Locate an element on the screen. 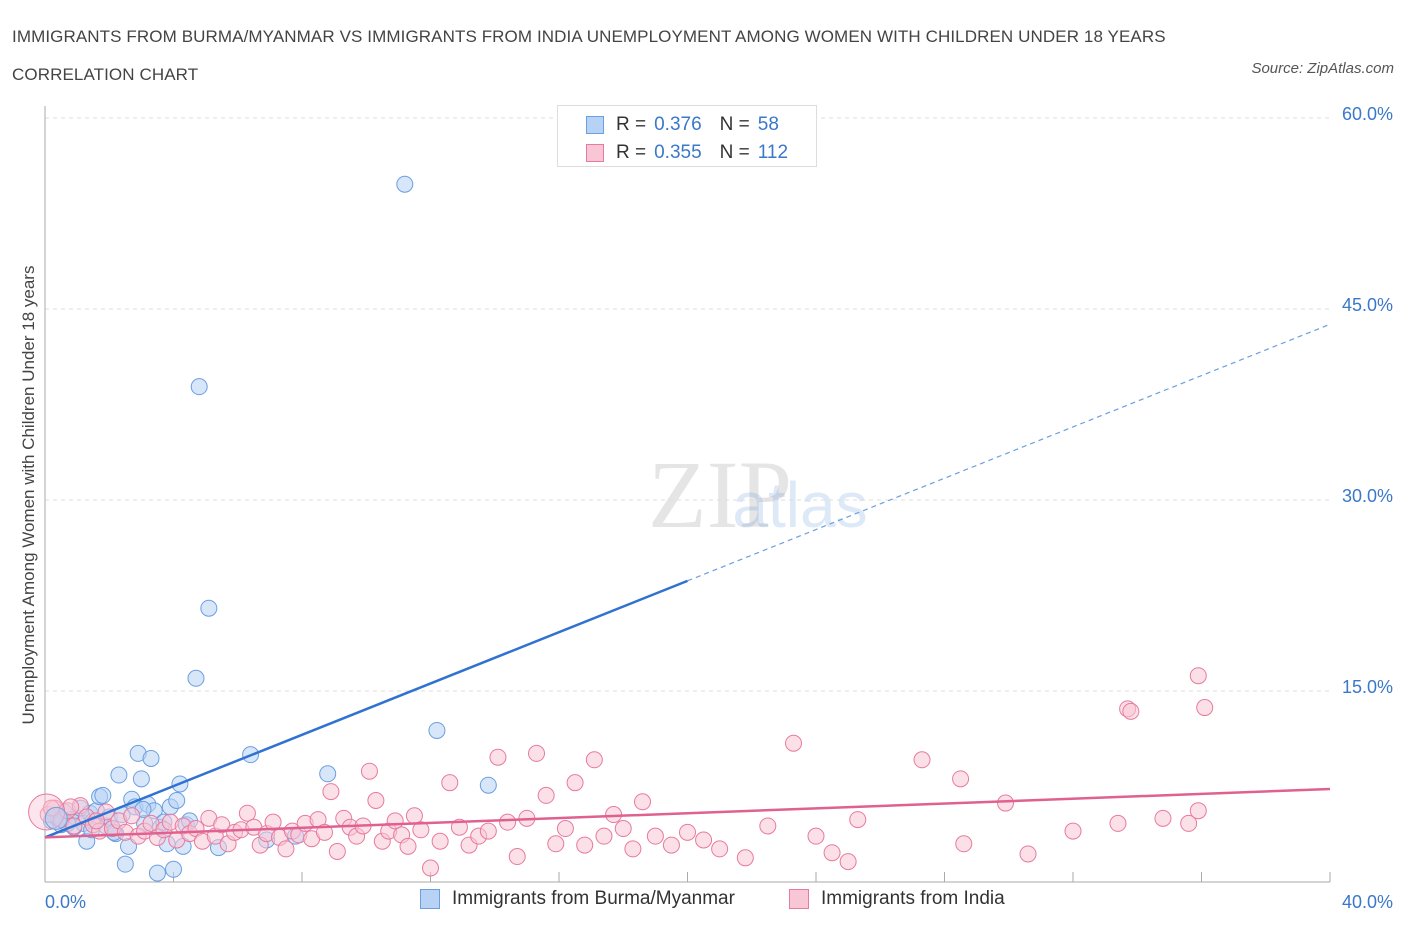  bottom-burma-label: Immigrants from Burma/Myanmar is located at coordinates (593, 898).